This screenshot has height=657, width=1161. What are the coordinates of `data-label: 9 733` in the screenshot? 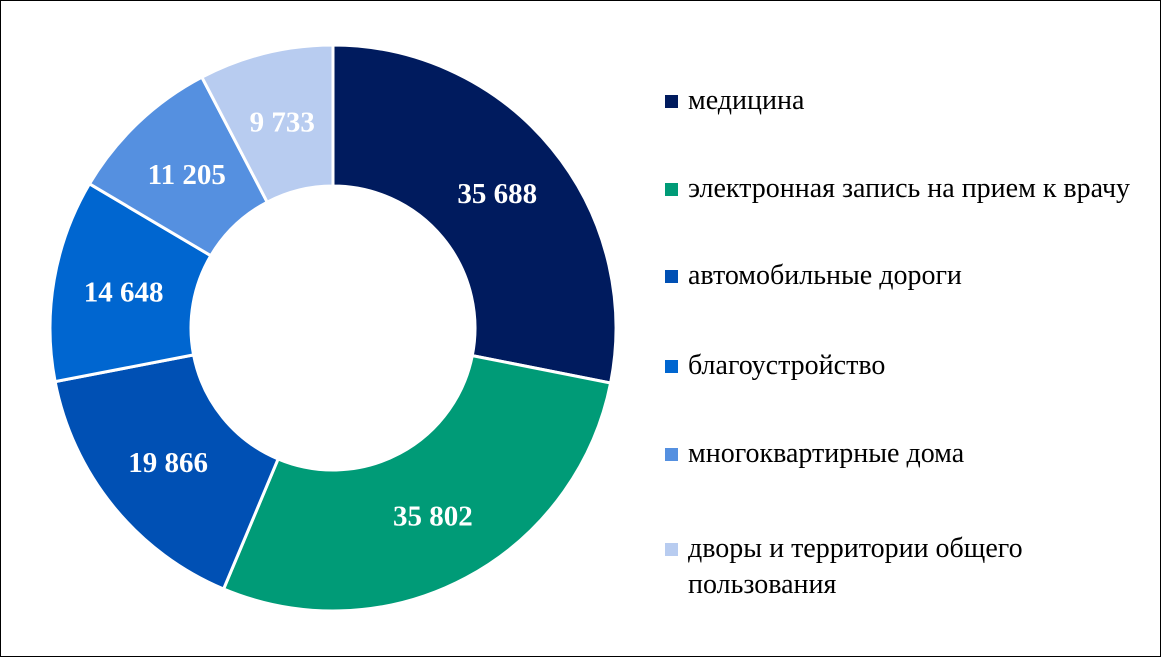 It's located at (282, 123).